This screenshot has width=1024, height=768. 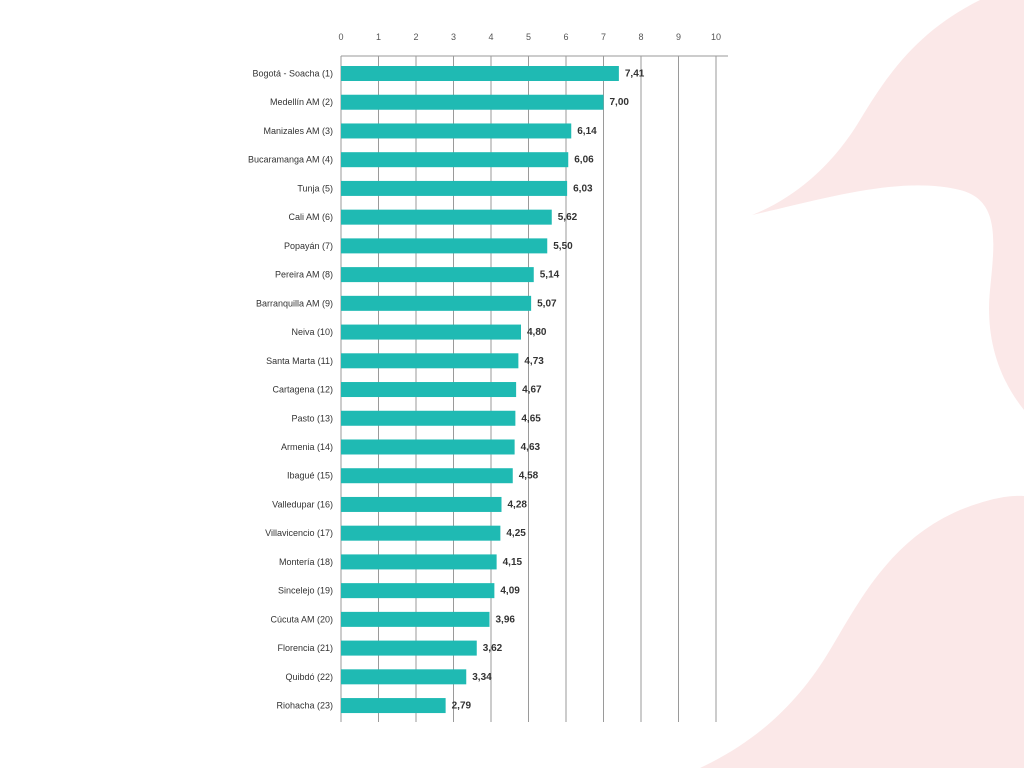 What do you see at coordinates (305, 591) in the screenshot?
I see `category-label: Sincelejo (19)` at bounding box center [305, 591].